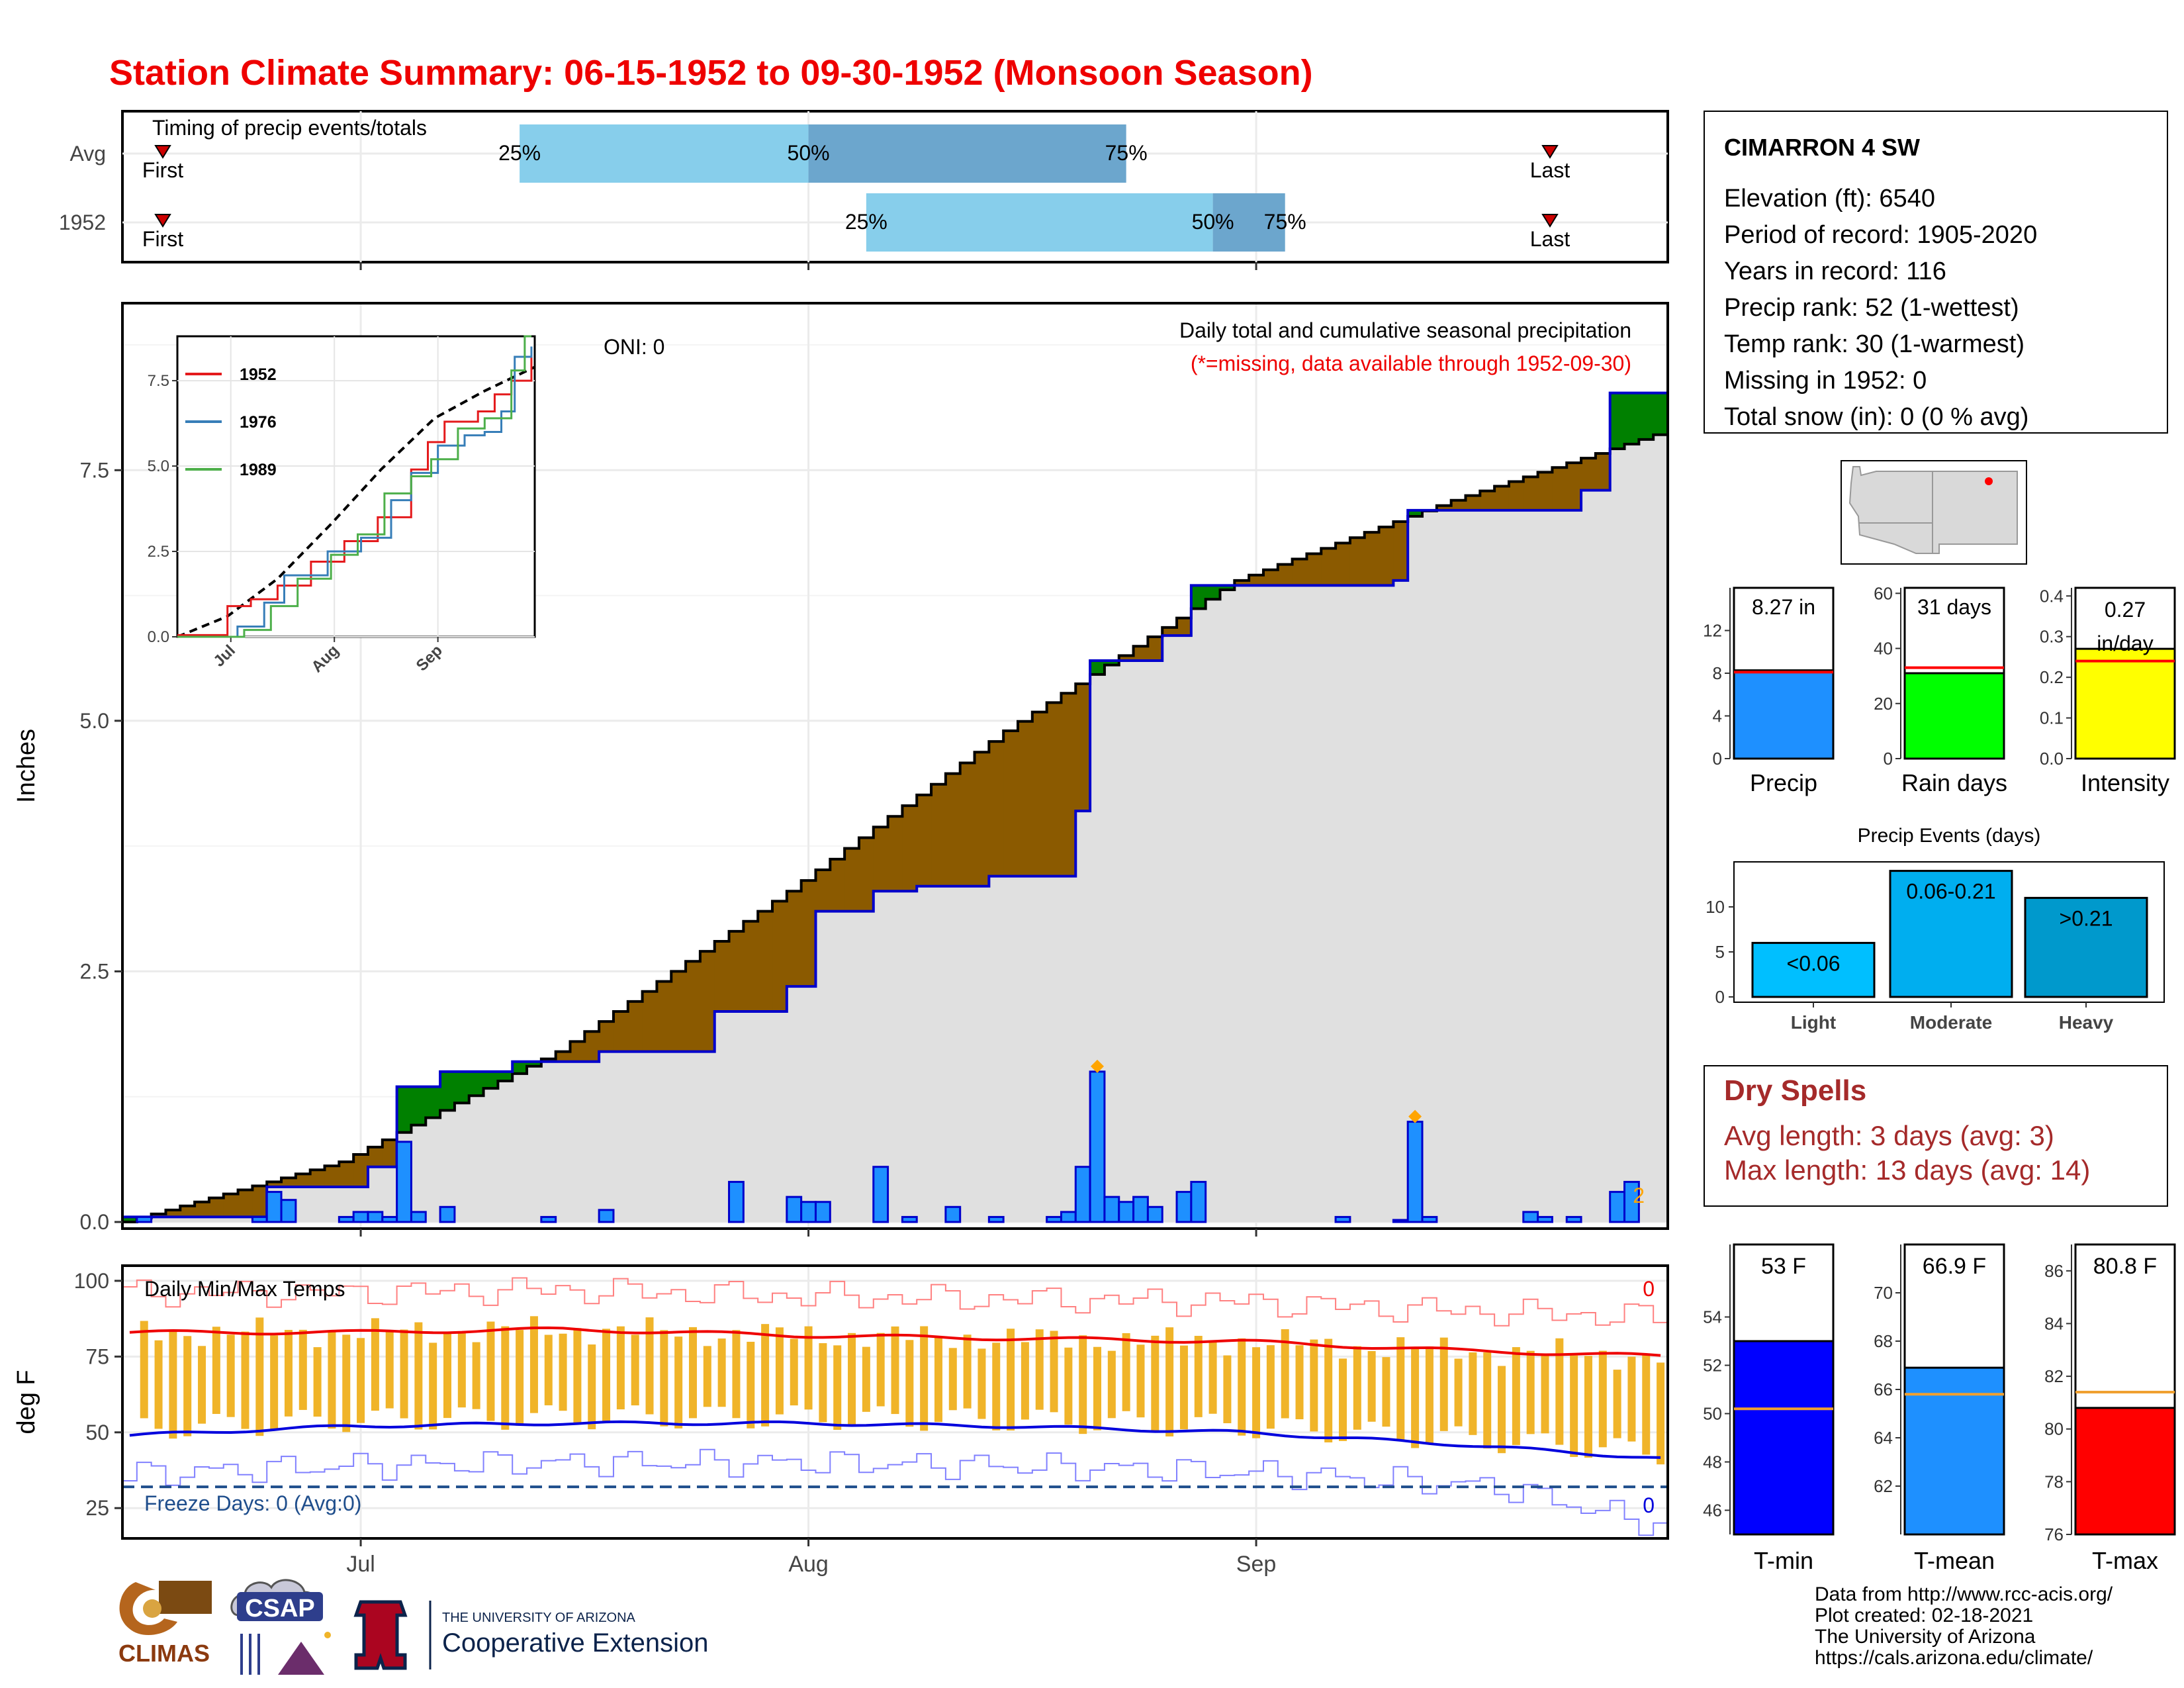 The width and height of the screenshot is (2184, 1688). What do you see at coordinates (1951, 1022) in the screenshot?
I see `precip-event-category: Moderate` at bounding box center [1951, 1022].